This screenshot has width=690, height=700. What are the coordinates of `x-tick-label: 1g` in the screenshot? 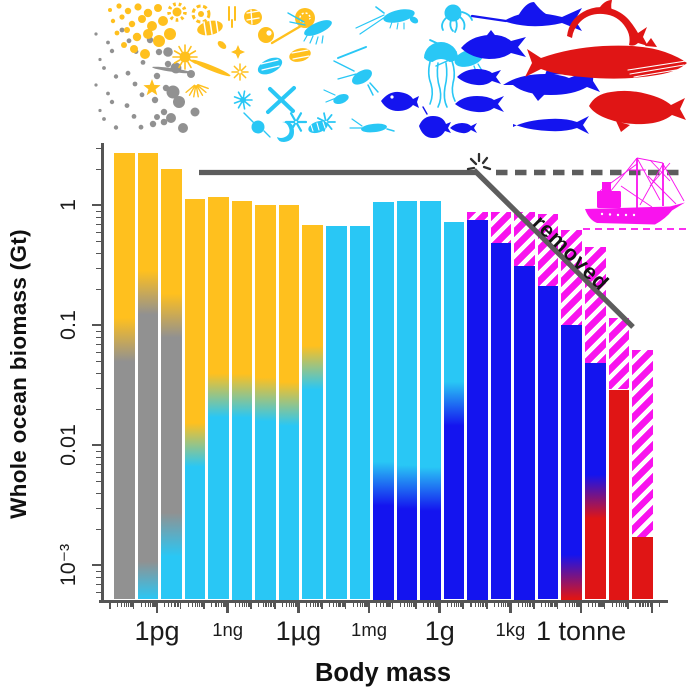 It's located at (439, 631).